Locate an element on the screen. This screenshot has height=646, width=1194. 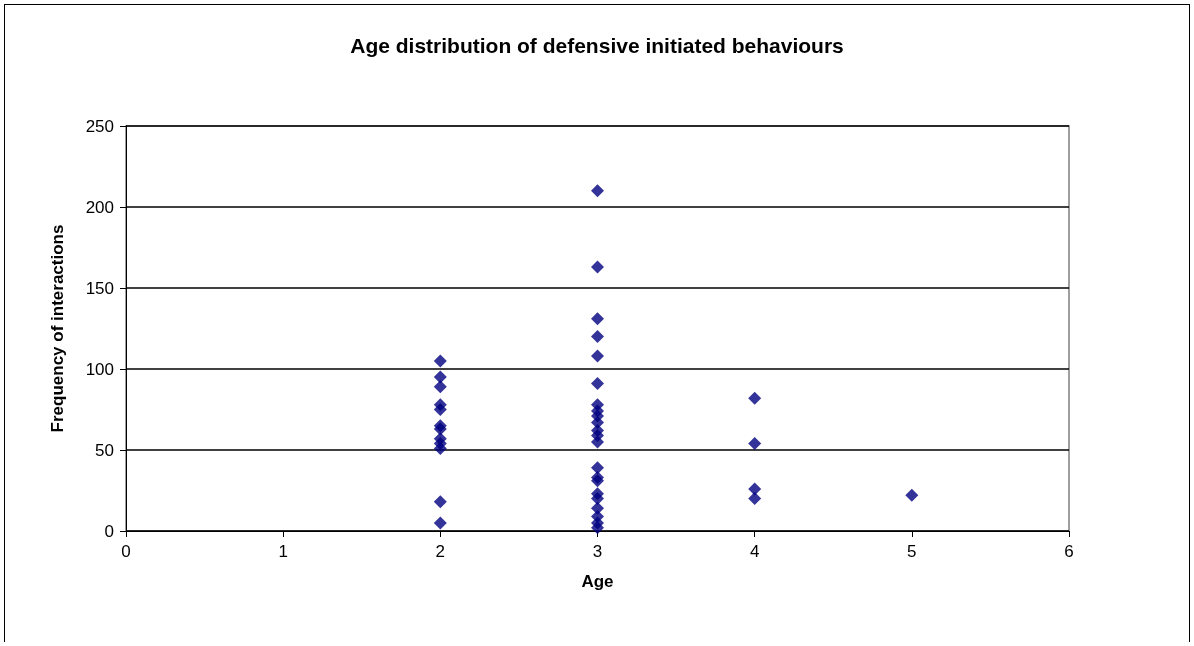
x-tick-label: 3 is located at coordinates (597, 551).